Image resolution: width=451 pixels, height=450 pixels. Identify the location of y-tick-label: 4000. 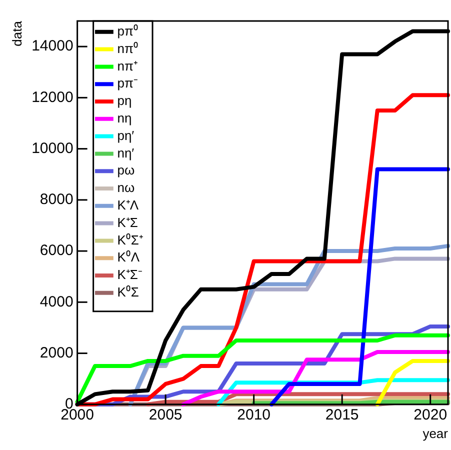
(57, 301).